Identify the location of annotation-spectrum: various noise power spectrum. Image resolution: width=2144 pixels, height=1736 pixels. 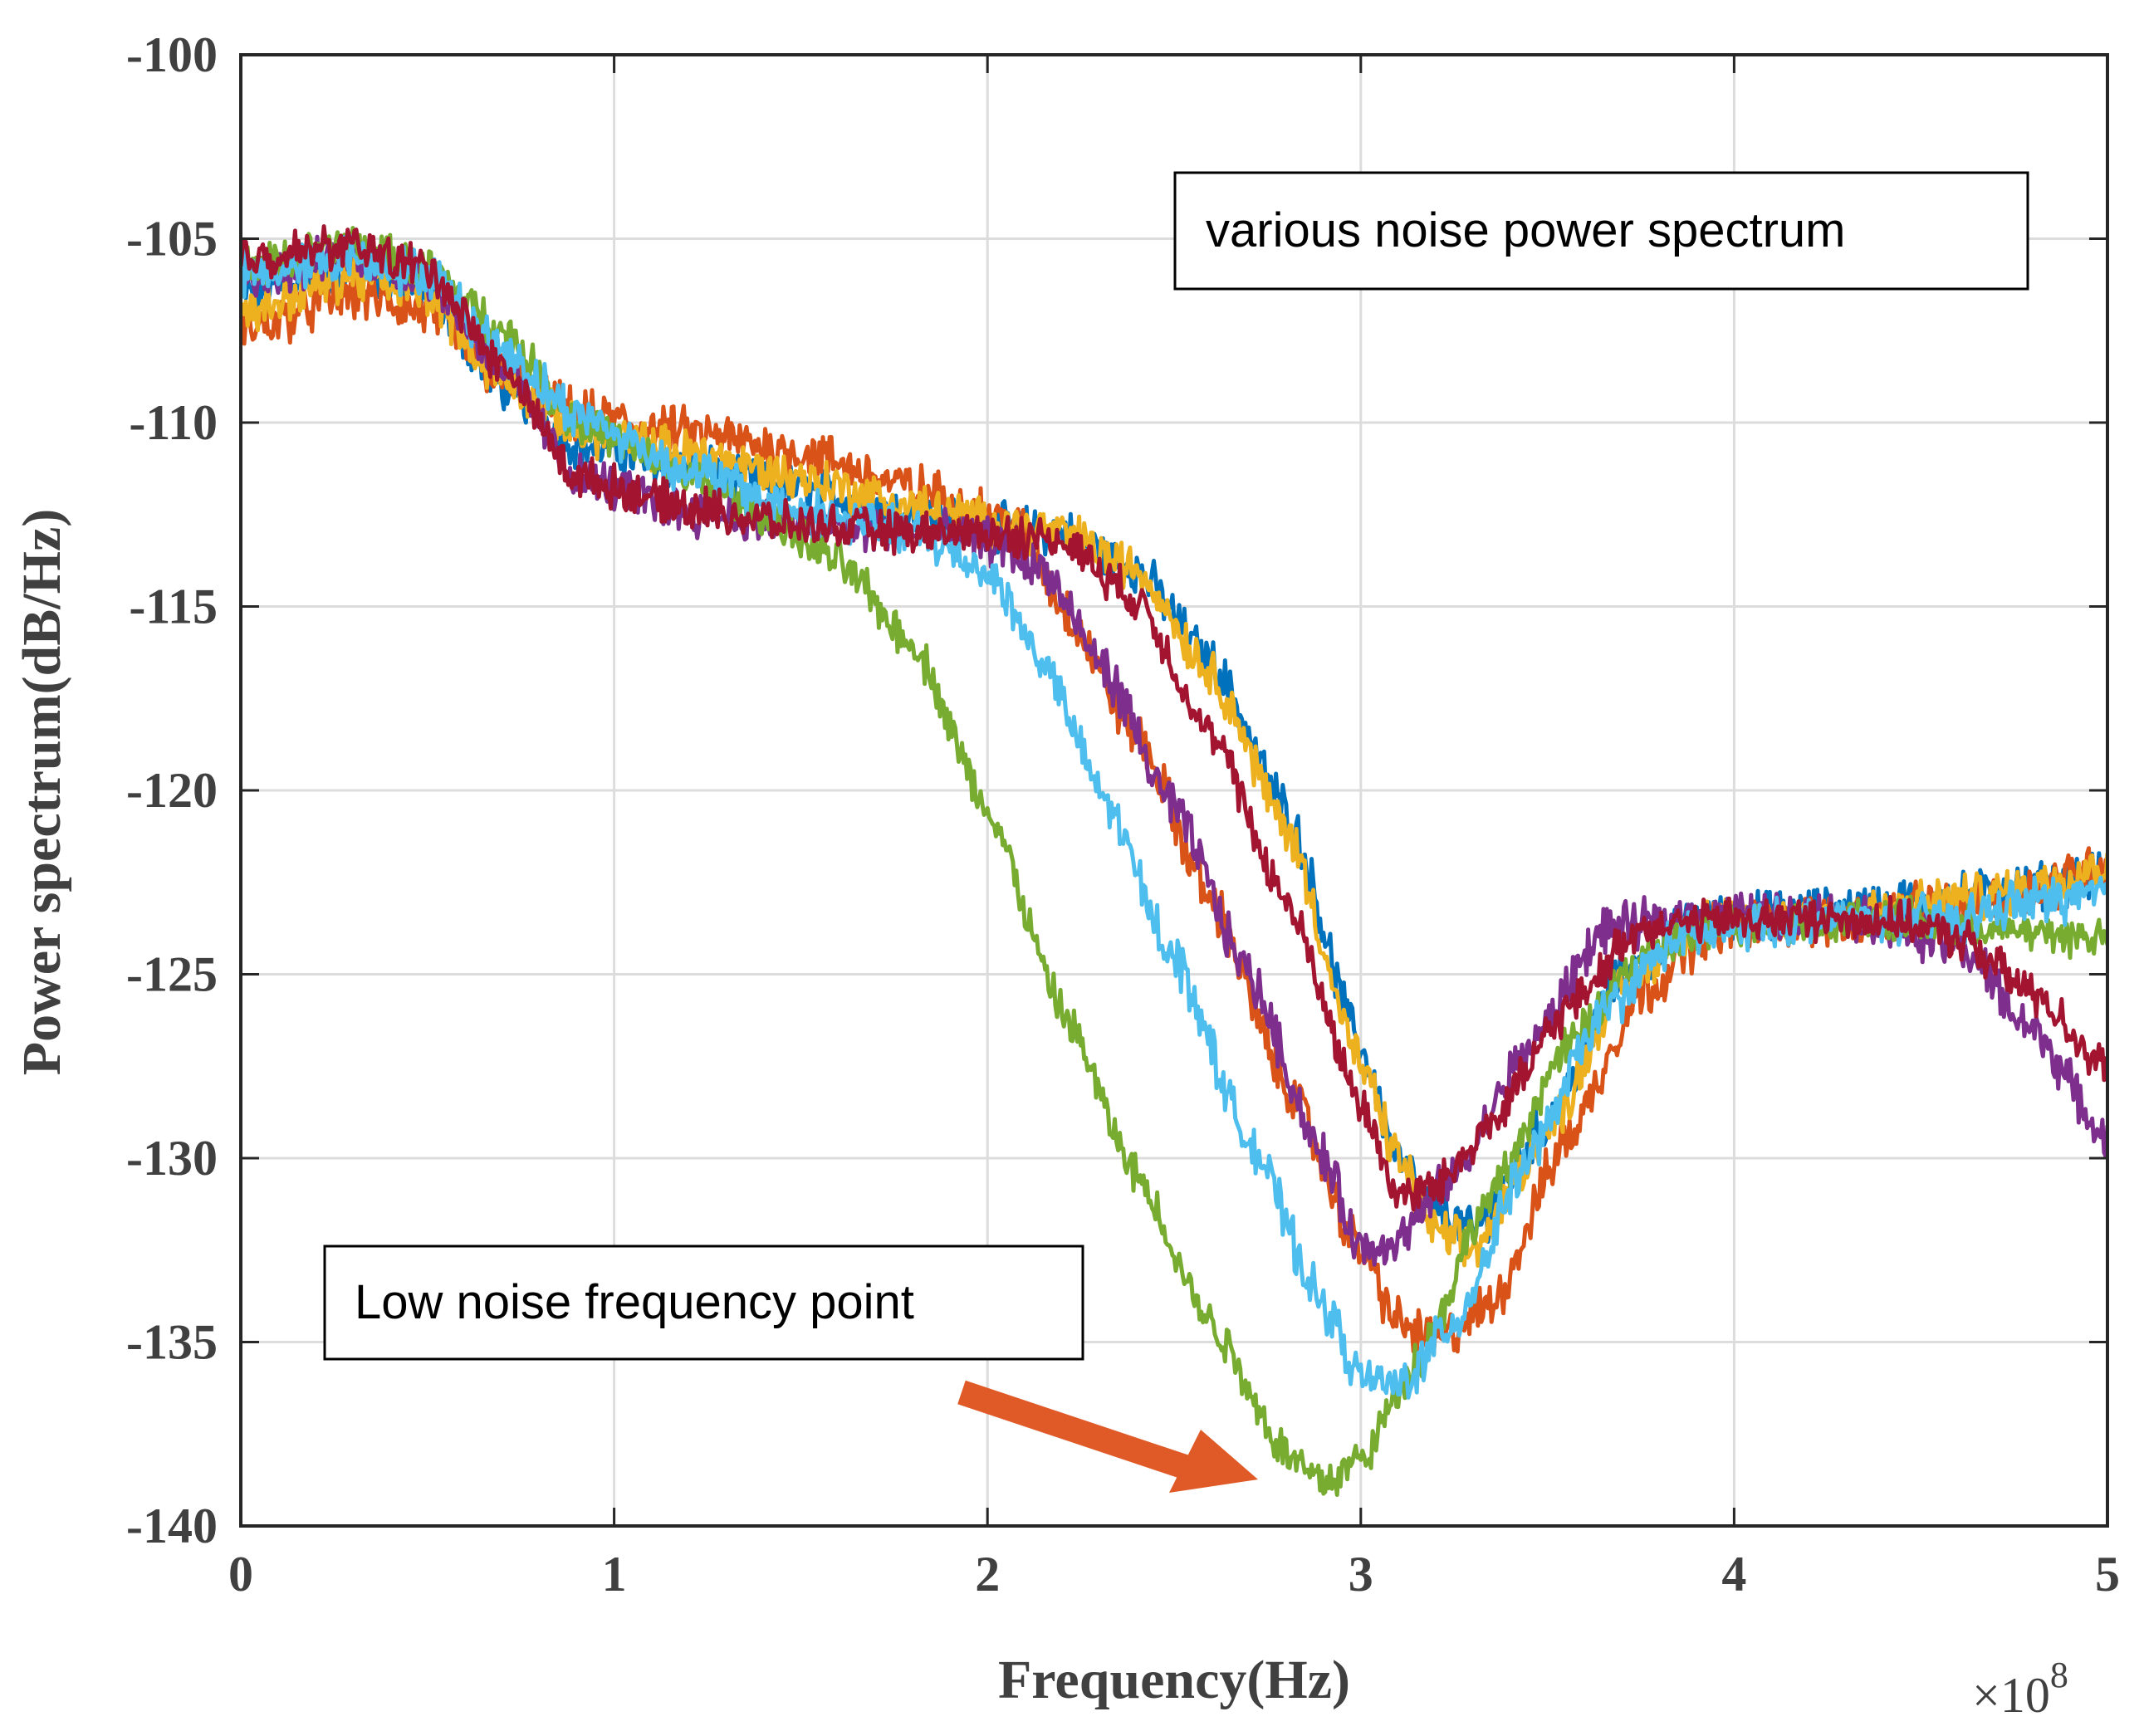
(1601, 231).